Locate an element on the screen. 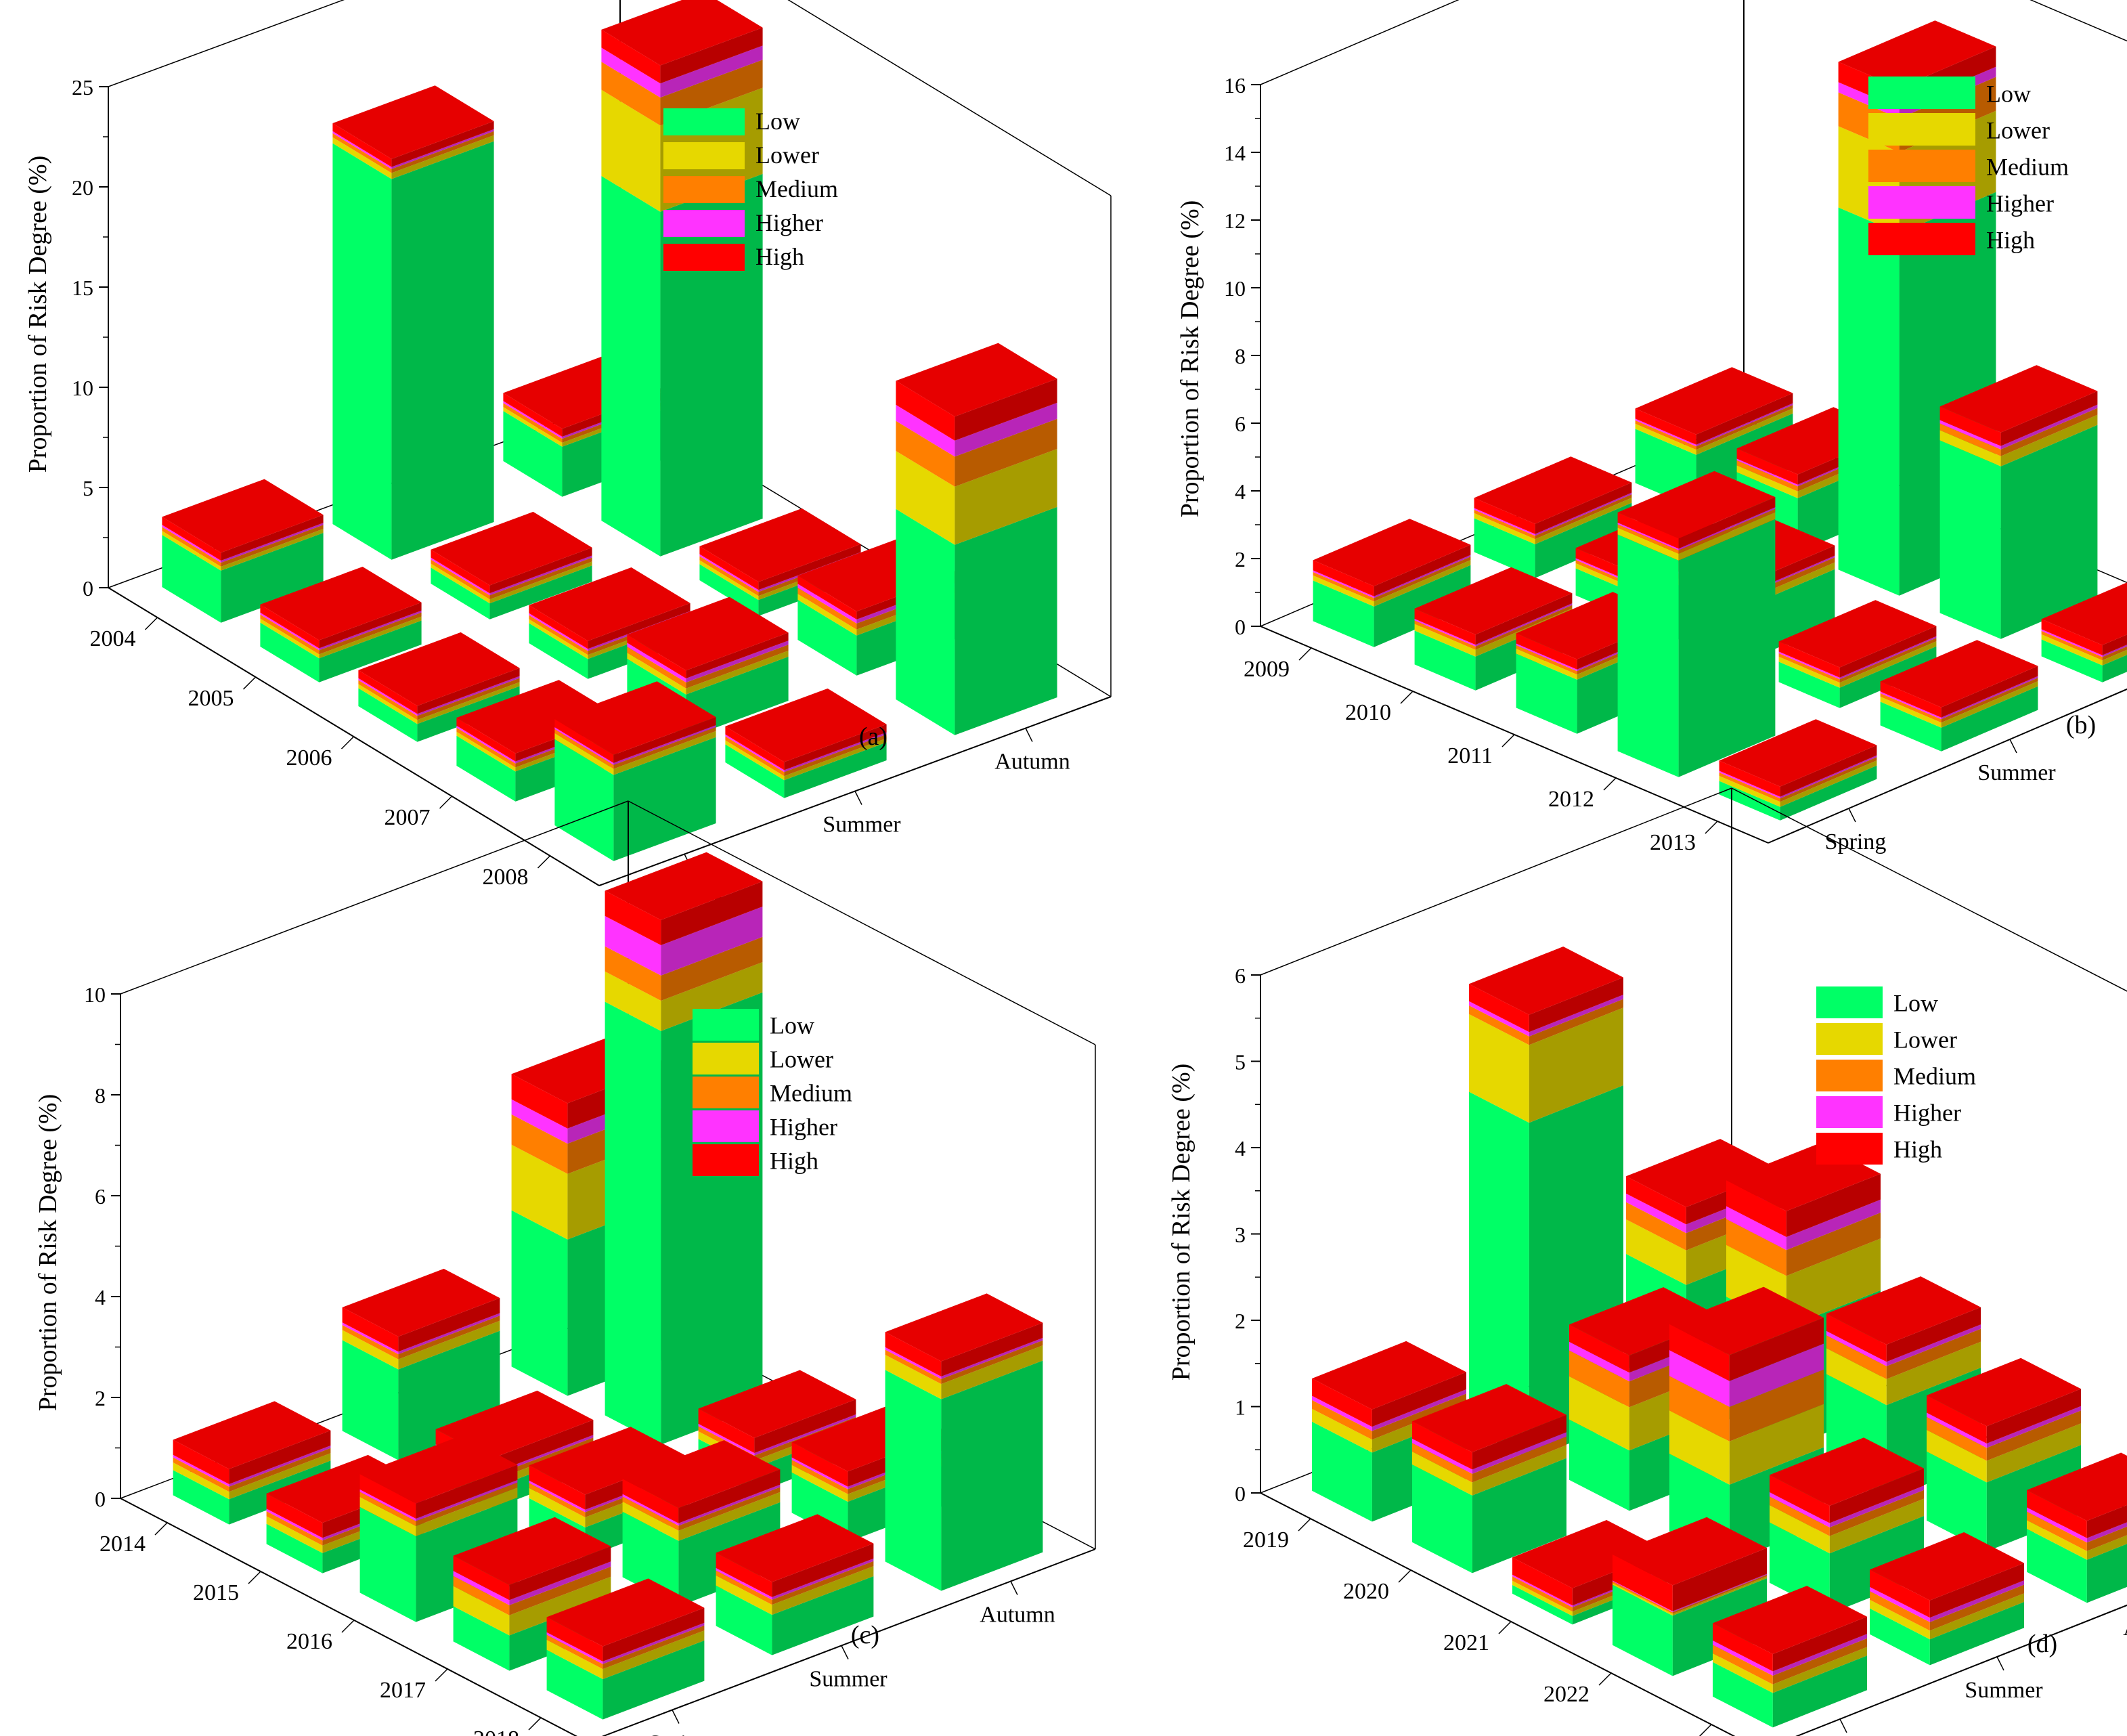 Image resolution: width=2127 pixels, height=1736 pixels. legend-label: Medium is located at coordinates (796, 188).